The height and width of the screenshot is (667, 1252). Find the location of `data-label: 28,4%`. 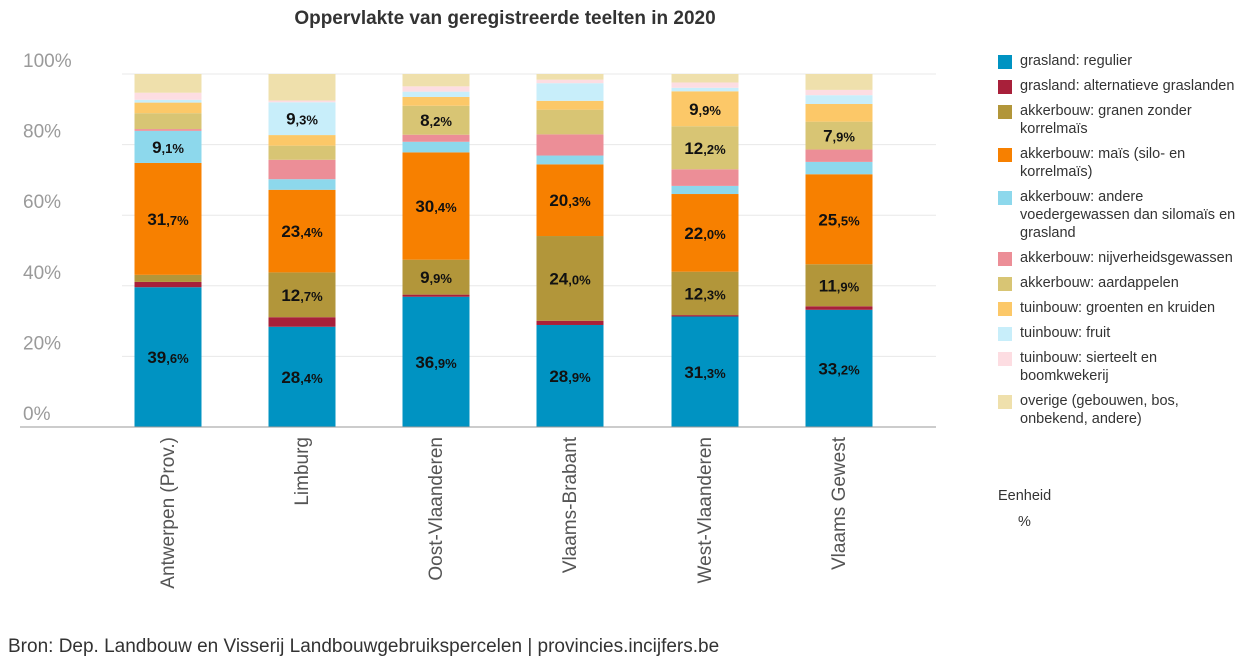

data-label: 28,4% is located at coordinates (302, 377).